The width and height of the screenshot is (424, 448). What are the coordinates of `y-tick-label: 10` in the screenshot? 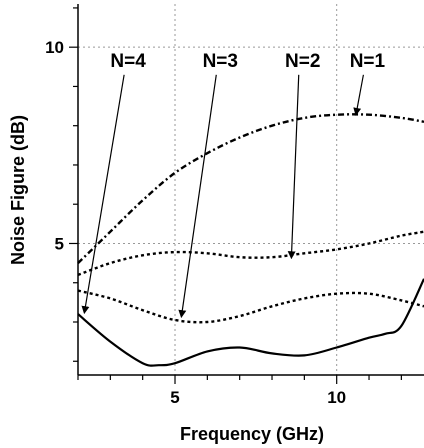 It's located at (54, 47).